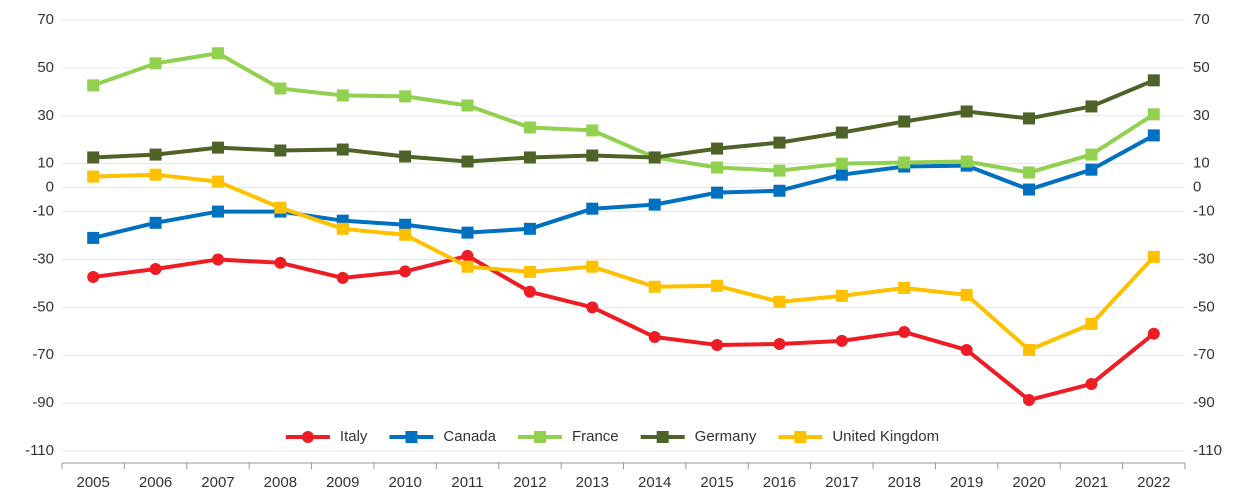  Describe the element at coordinates (624, 121) in the screenshot. I see `series-line` at that location.